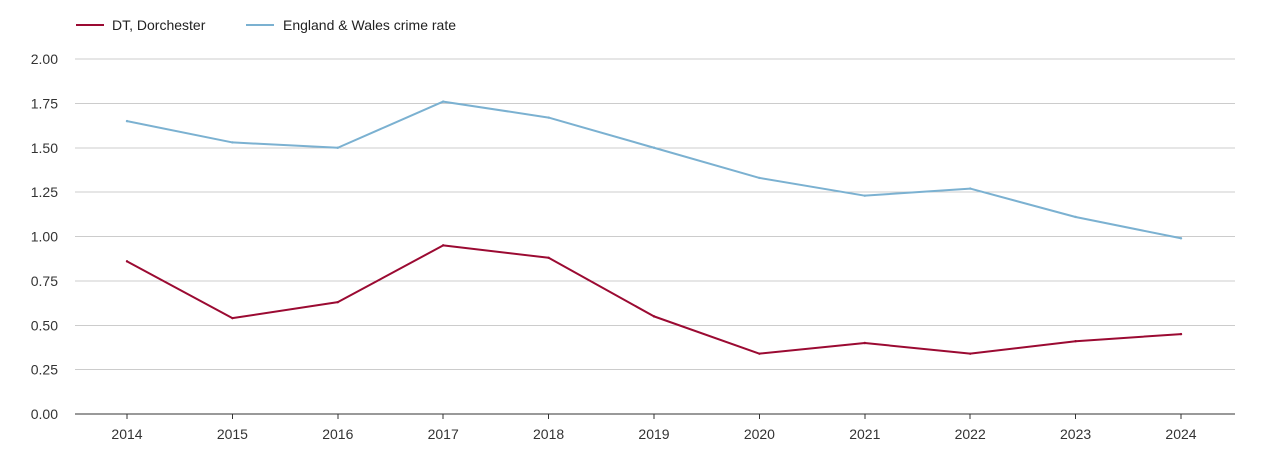 This screenshot has height=450, width=1270. I want to click on legend-item-dorchester: DT, Dorchester, so click(141, 25).